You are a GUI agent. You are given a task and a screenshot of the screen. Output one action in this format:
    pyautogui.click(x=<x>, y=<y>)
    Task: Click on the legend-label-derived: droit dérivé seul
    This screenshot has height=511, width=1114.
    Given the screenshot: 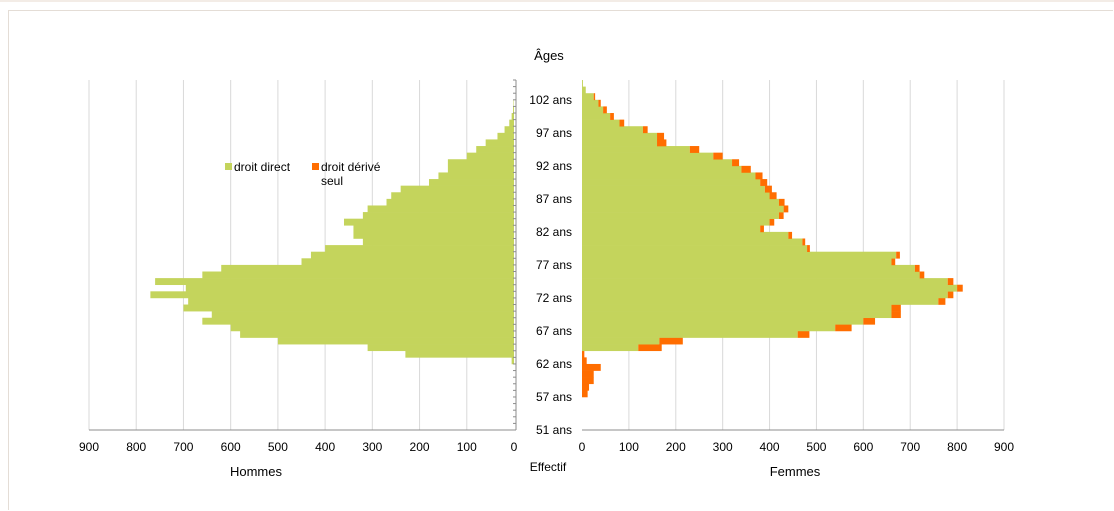 What is the action you would take?
    pyautogui.click(x=351, y=174)
    